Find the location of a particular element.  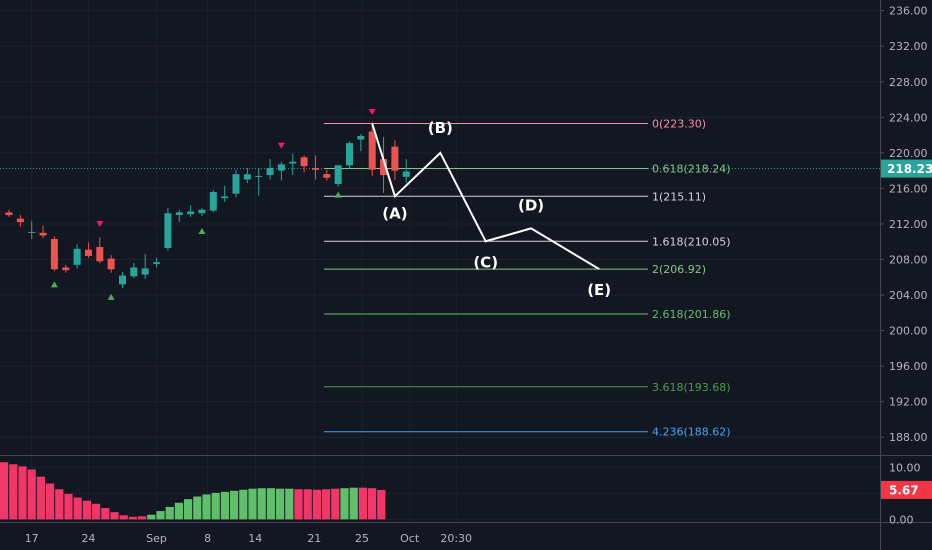

x-tick-label: 25 is located at coordinates (362, 538).